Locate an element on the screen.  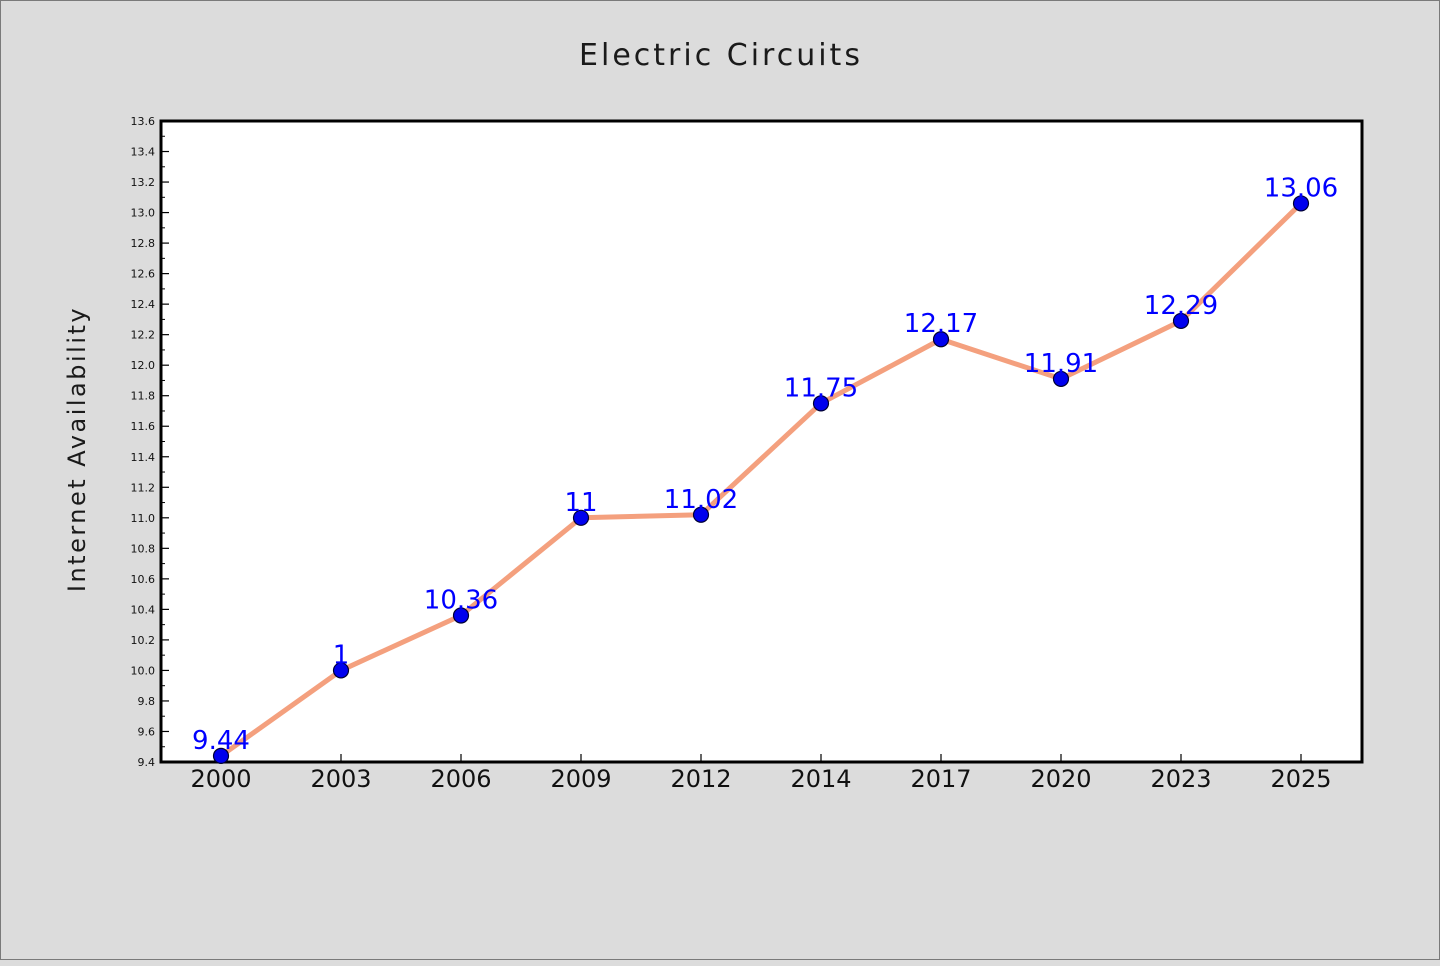
data-label: 12.29 is located at coordinates (1181, 306).